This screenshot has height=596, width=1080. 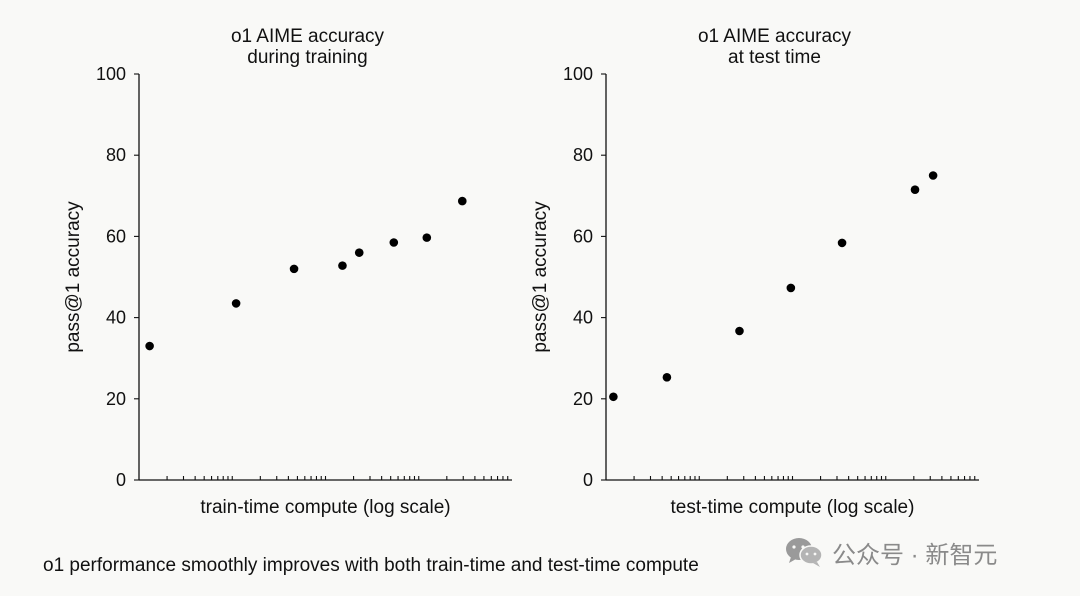 I want to click on wechat-icon, so click(x=804, y=552).